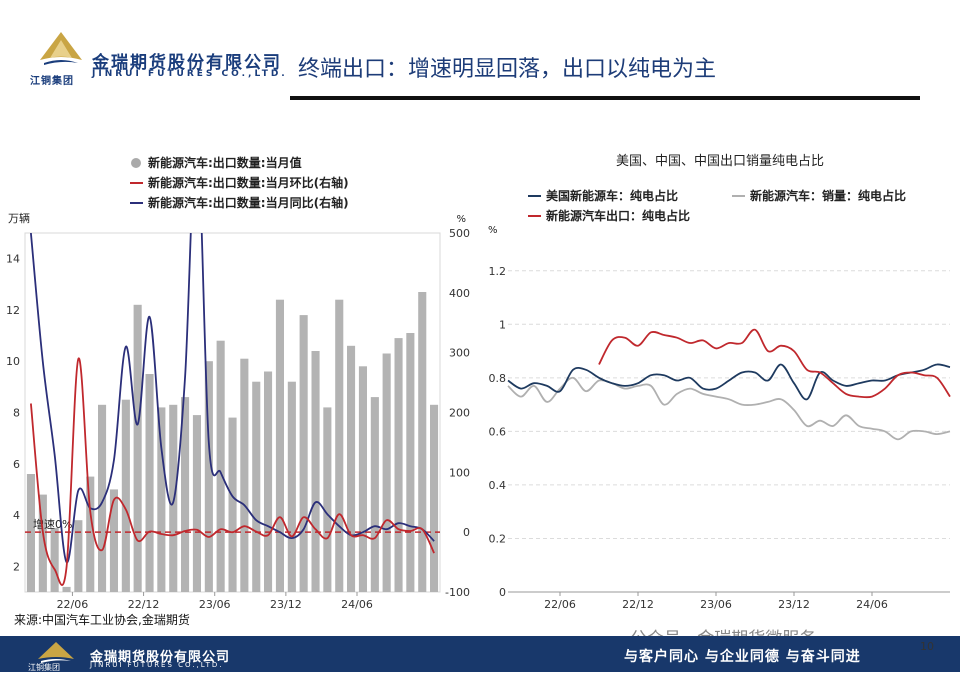 The width and height of the screenshot is (960, 673). Describe the element at coordinates (190, 74) in the screenshot. I see `company-name-en: JINRUI FUTURES CO.,LTD.` at that location.